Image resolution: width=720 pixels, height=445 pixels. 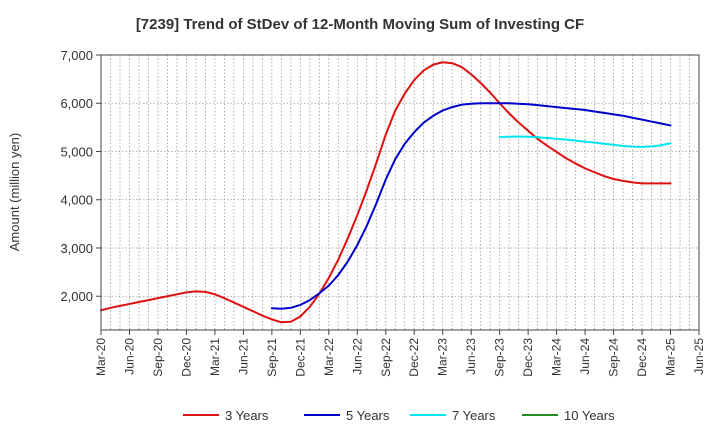 I want to click on x-tick-label: Sep-23, so click(x=500, y=357).